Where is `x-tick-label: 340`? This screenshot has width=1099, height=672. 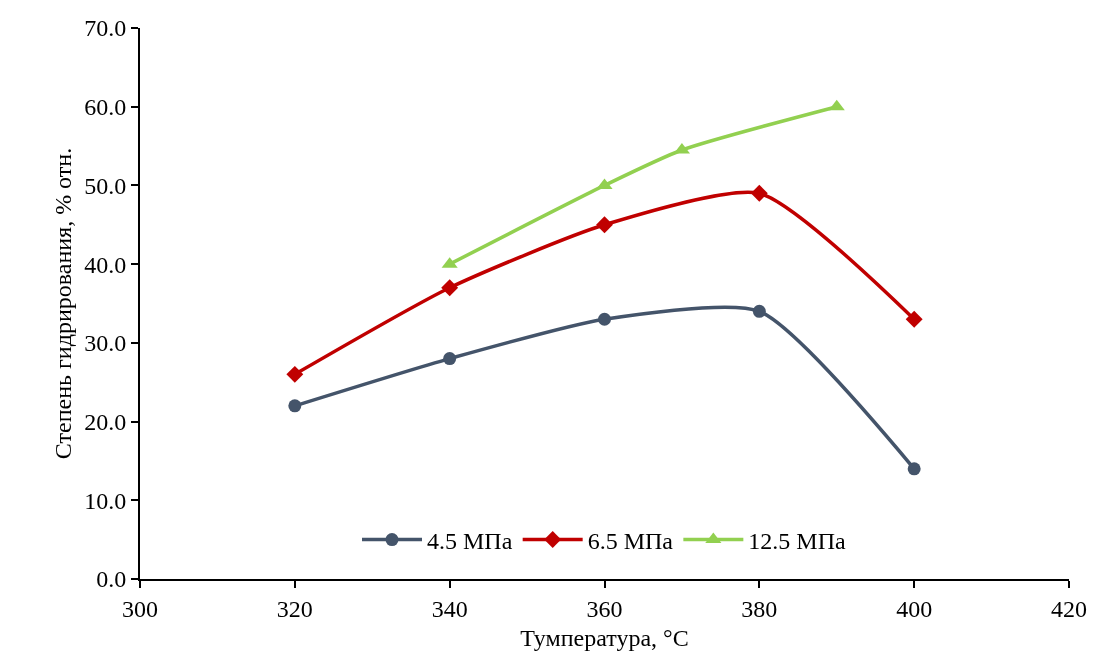 x-tick-label: 340 is located at coordinates (449, 608).